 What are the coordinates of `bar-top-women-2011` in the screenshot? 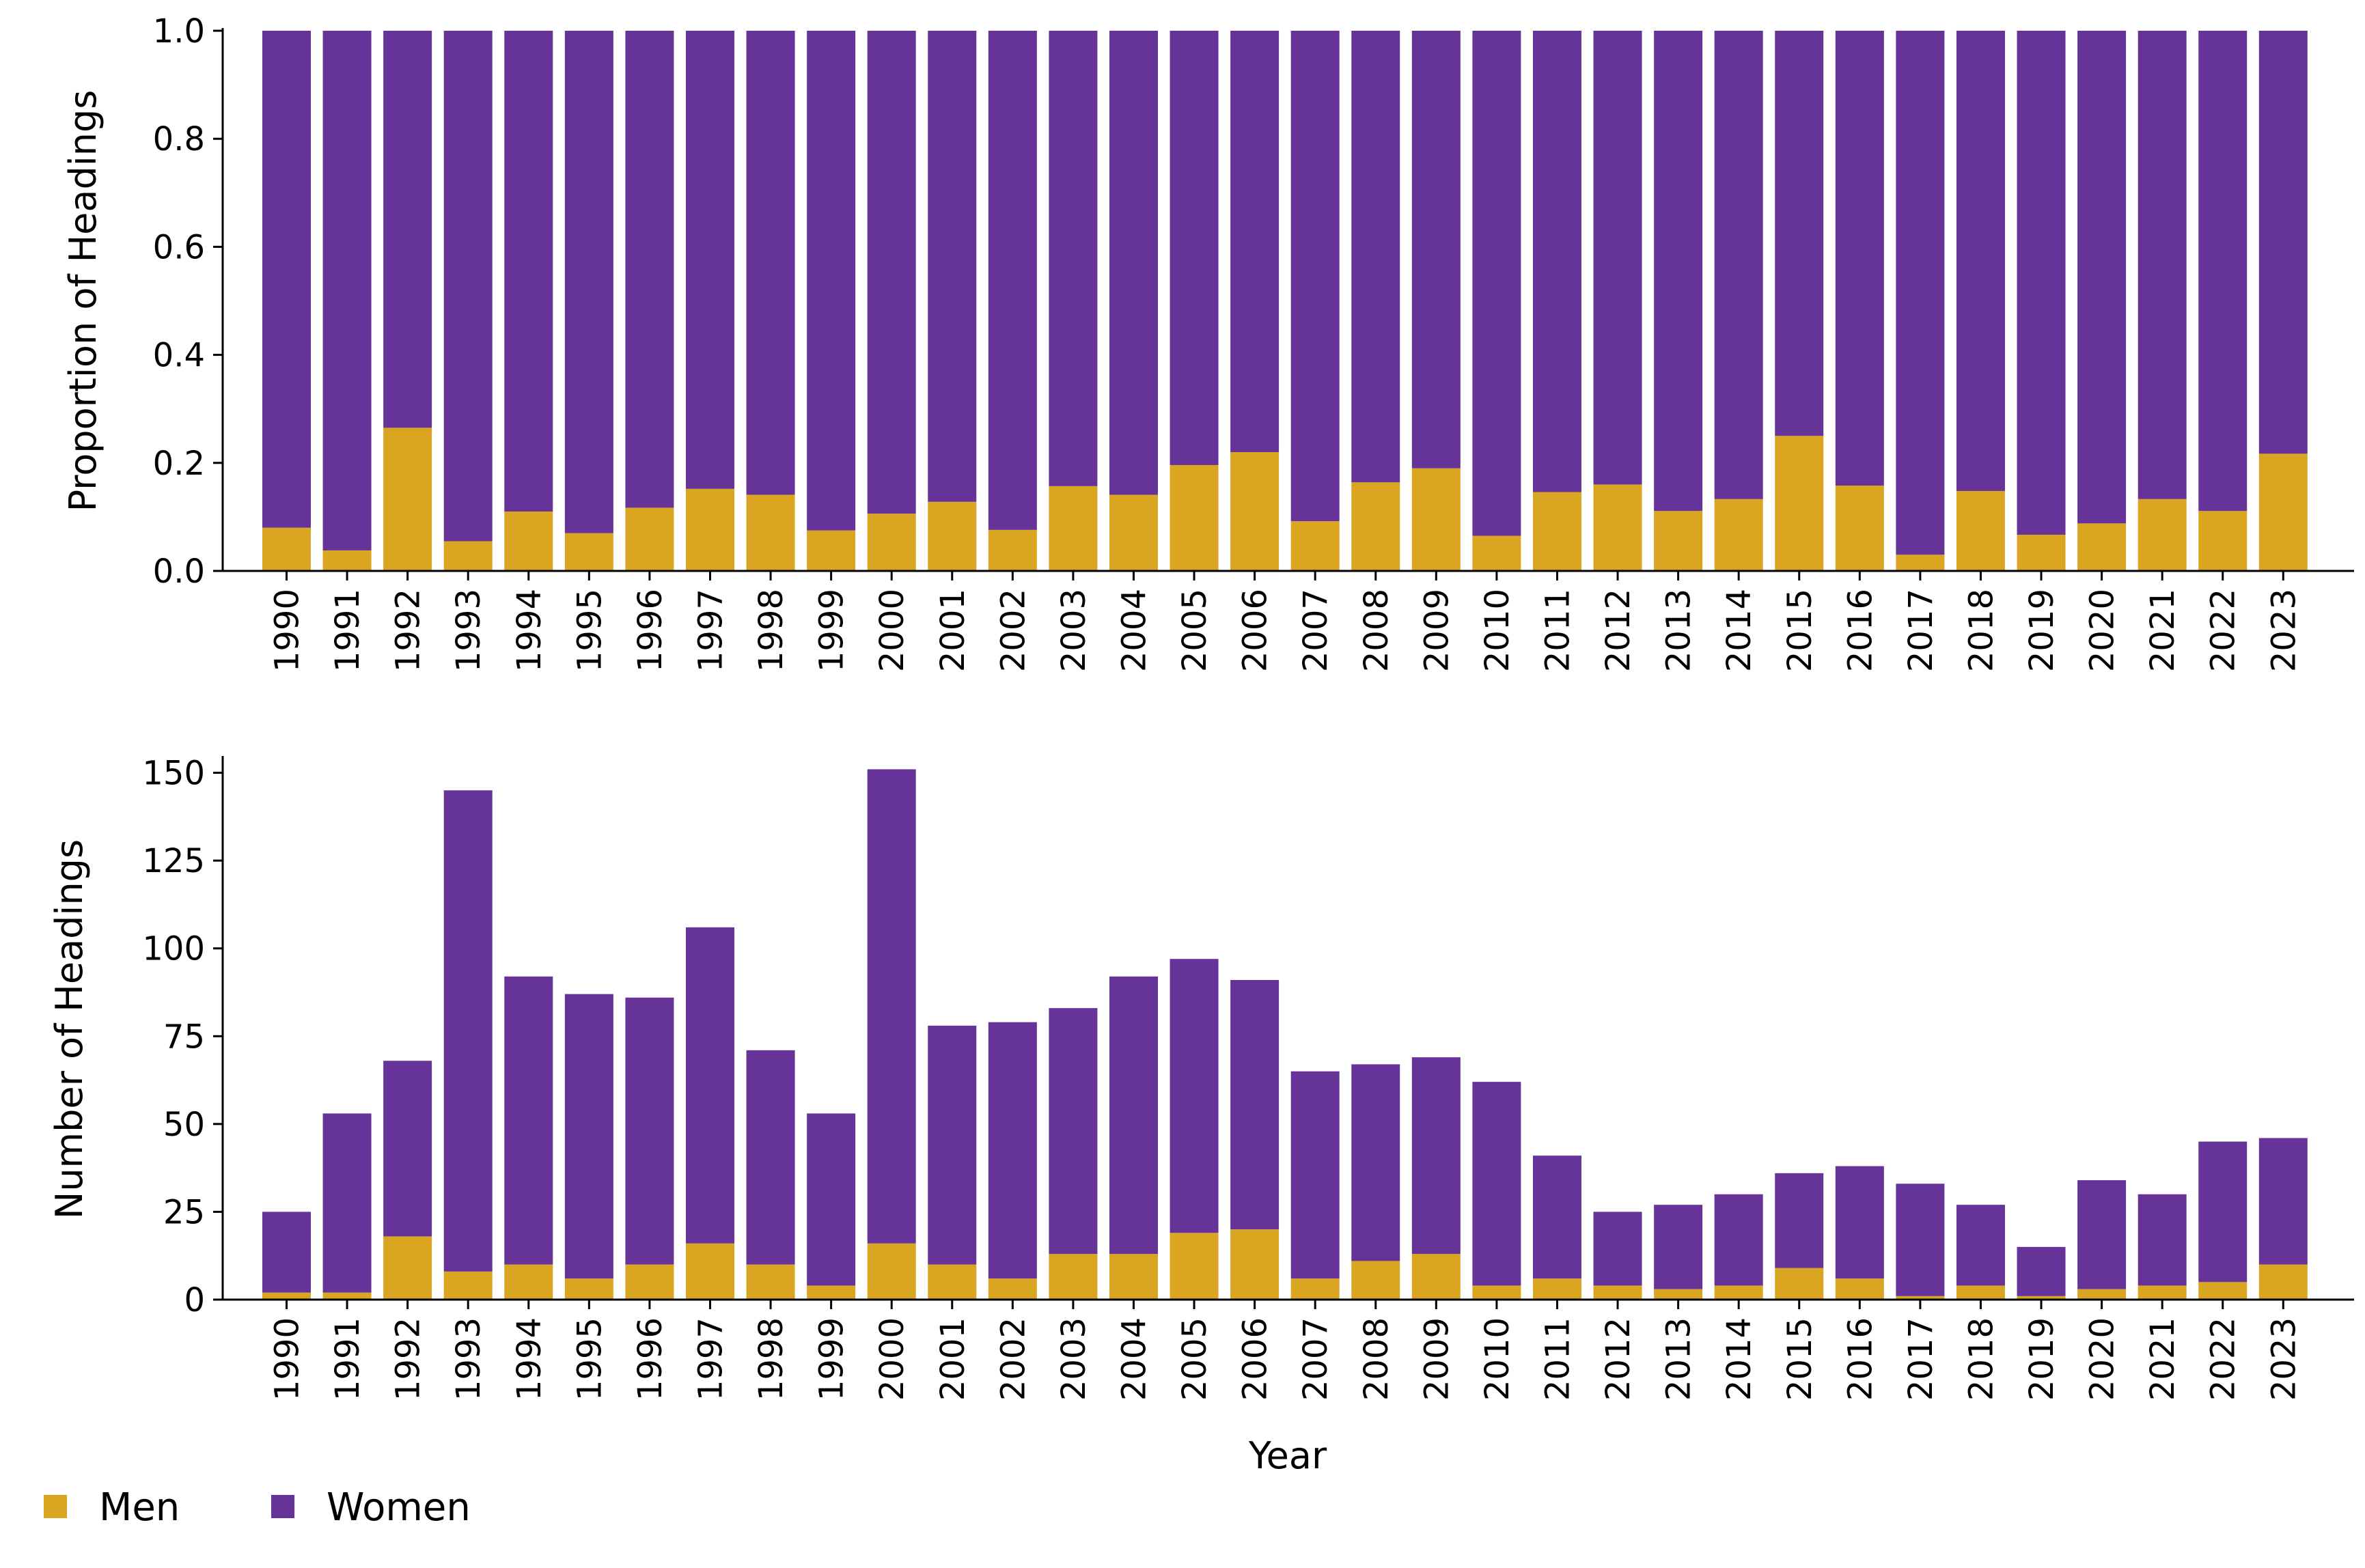 It's located at (1557, 261).